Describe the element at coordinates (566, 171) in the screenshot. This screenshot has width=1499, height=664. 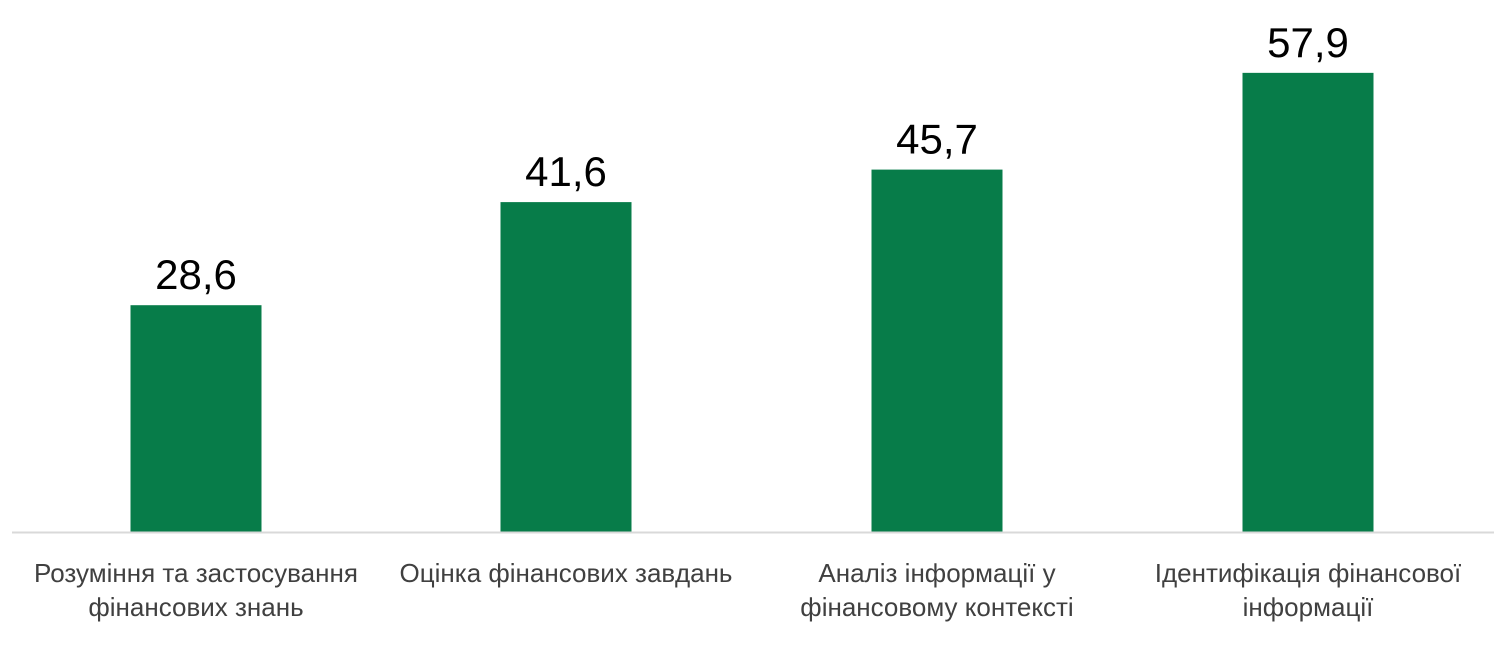
I see `value-label-2: 41,6` at that location.